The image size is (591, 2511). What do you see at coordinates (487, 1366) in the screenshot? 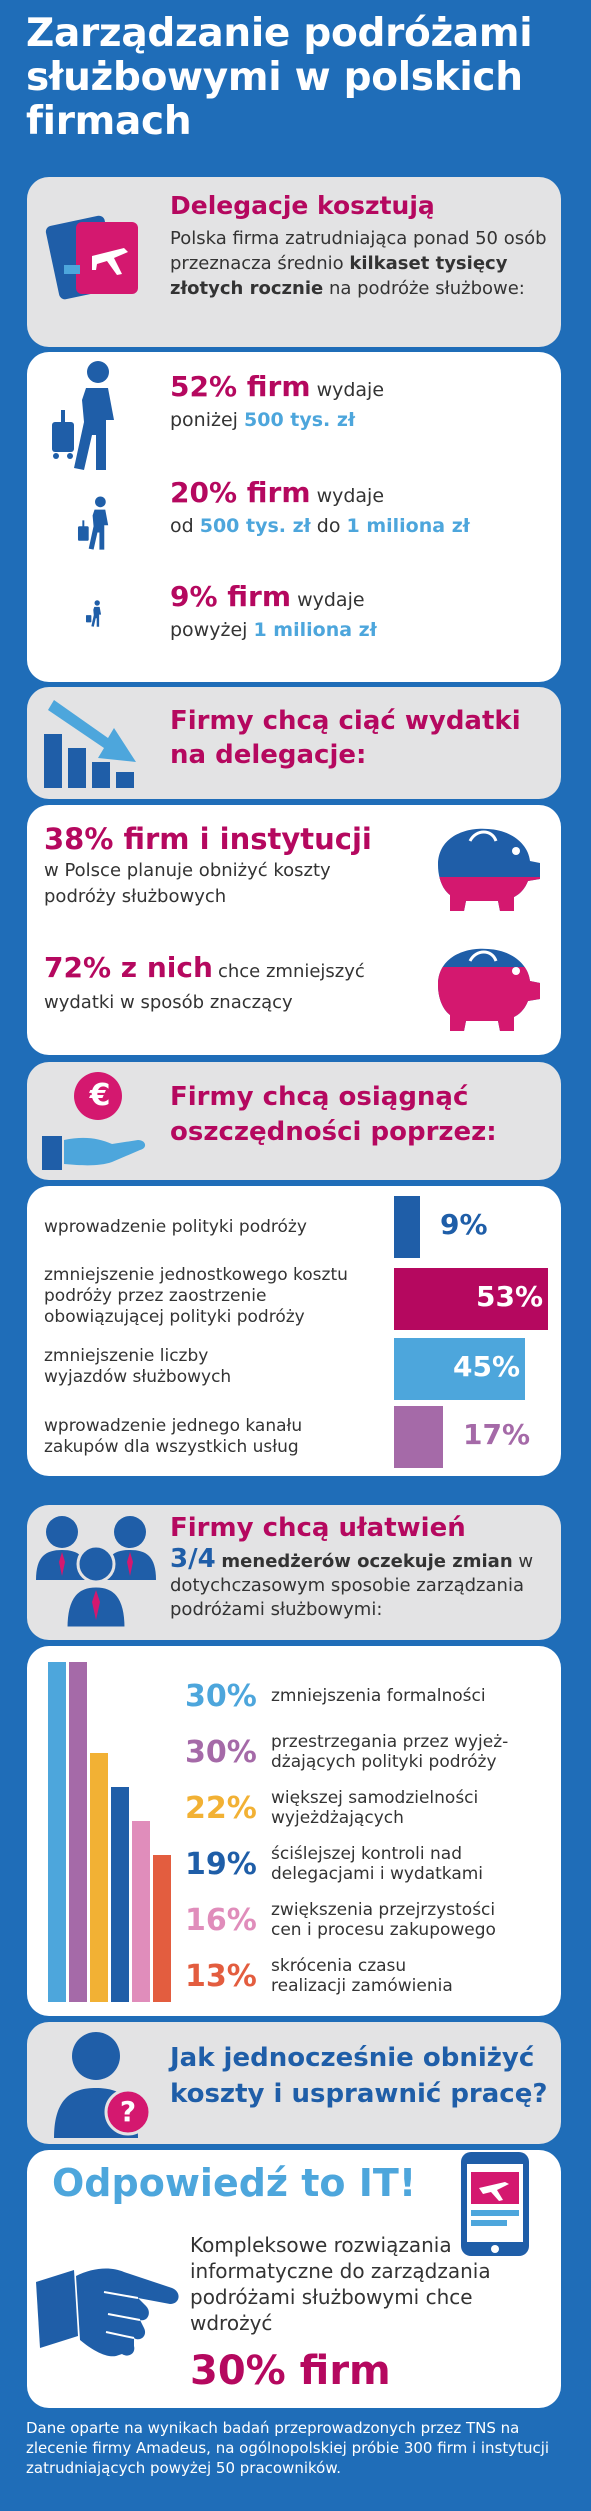
I see `saving-pct-3: 45%` at bounding box center [487, 1366].